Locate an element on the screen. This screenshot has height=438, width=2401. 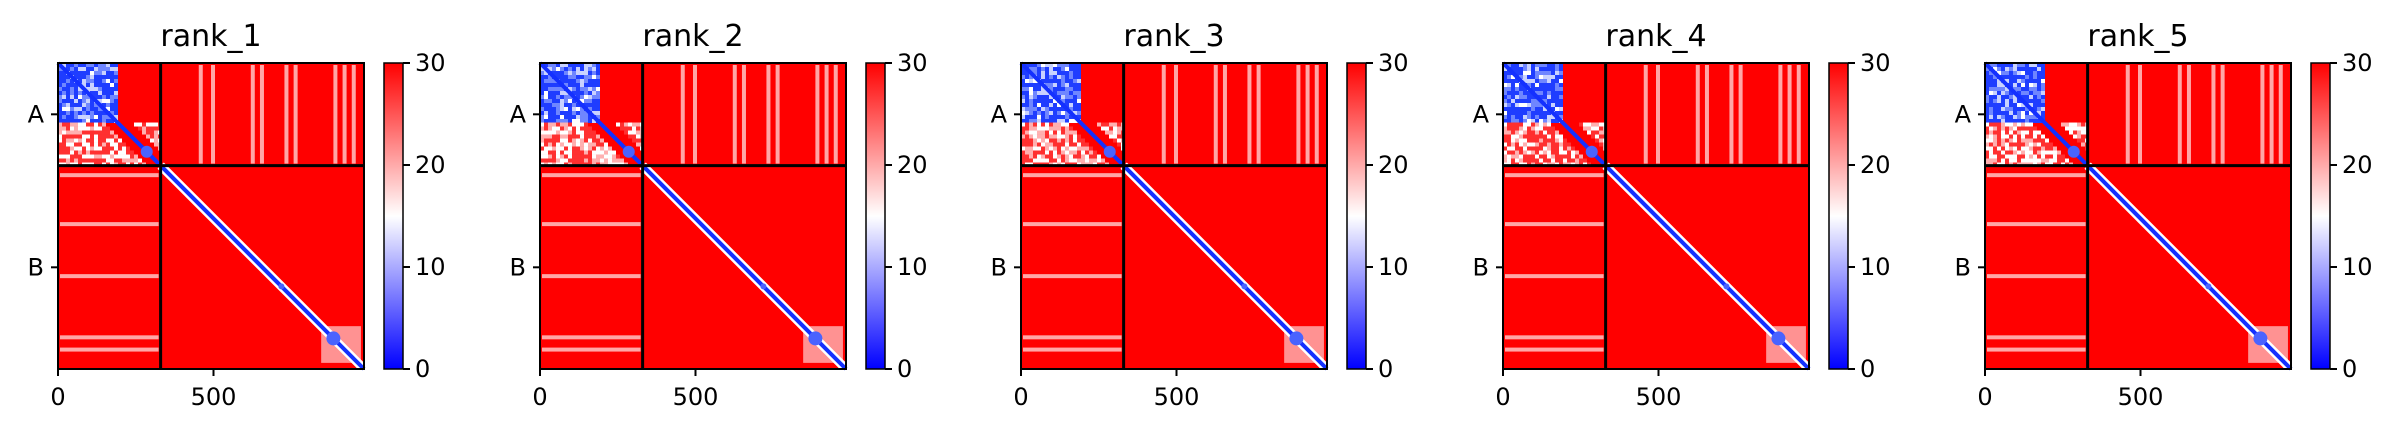
colorbar-tick-label: 0 is located at coordinates (1867, 369).